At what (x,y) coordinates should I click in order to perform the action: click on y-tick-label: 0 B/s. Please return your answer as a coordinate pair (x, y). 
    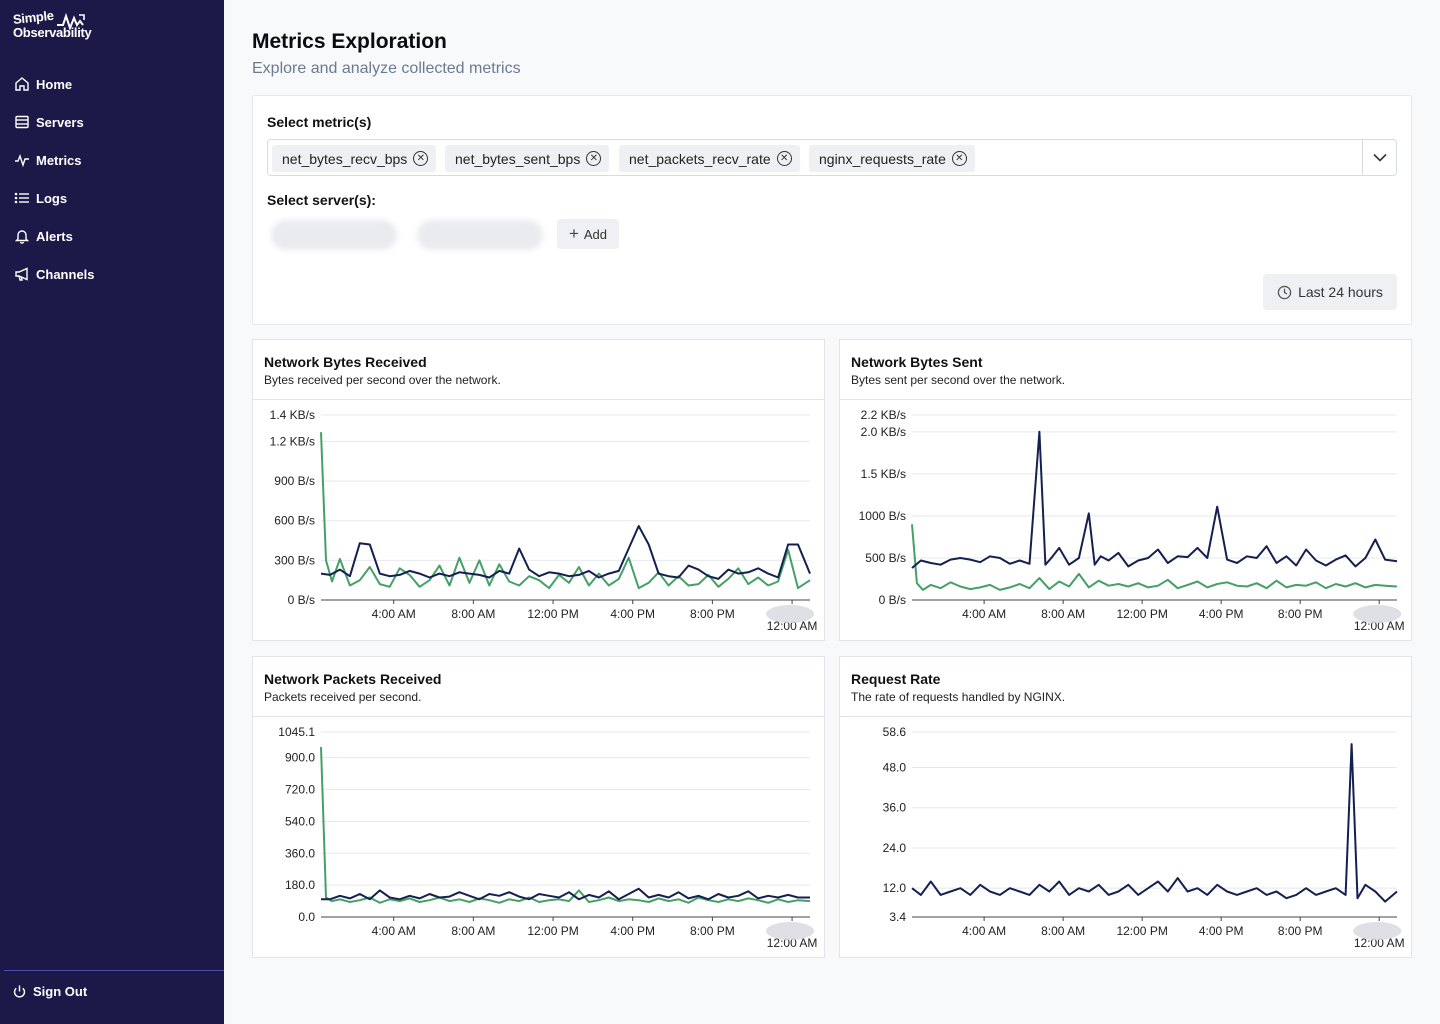
    Looking at the image, I should click on (892, 600).